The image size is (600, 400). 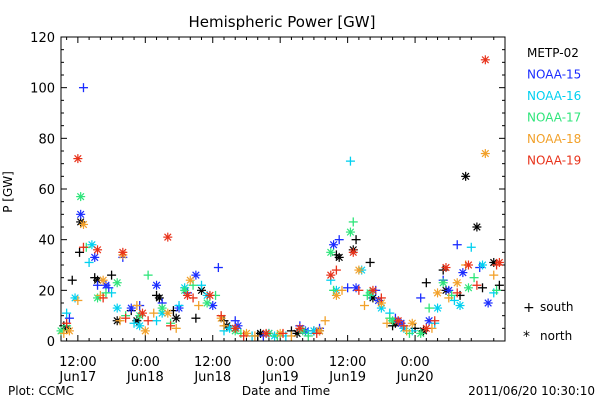 I want to click on legend-marker-label: south, so click(x=557, y=307).